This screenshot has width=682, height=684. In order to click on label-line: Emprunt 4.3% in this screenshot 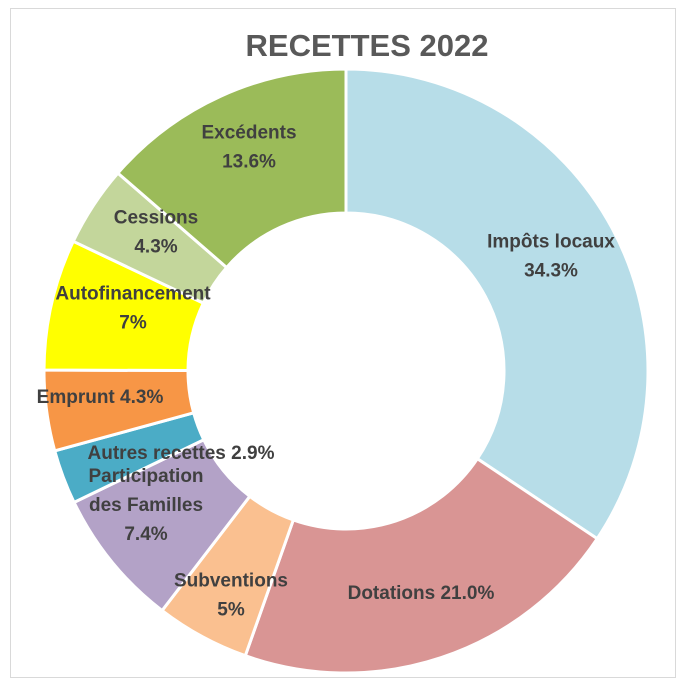, I will do `click(100, 397)`.